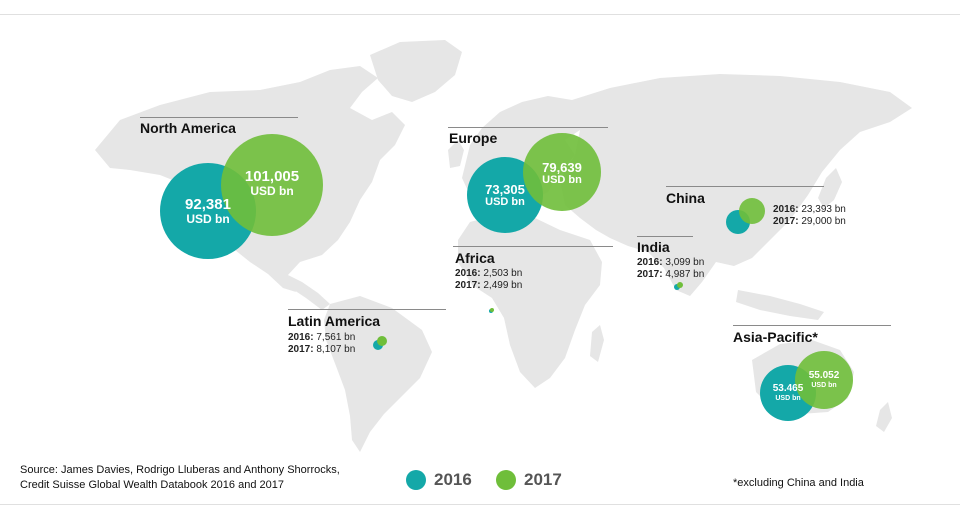 This screenshot has width=960, height=518. What do you see at coordinates (798, 483) in the screenshot?
I see `footnote: *excluding China and India` at bounding box center [798, 483].